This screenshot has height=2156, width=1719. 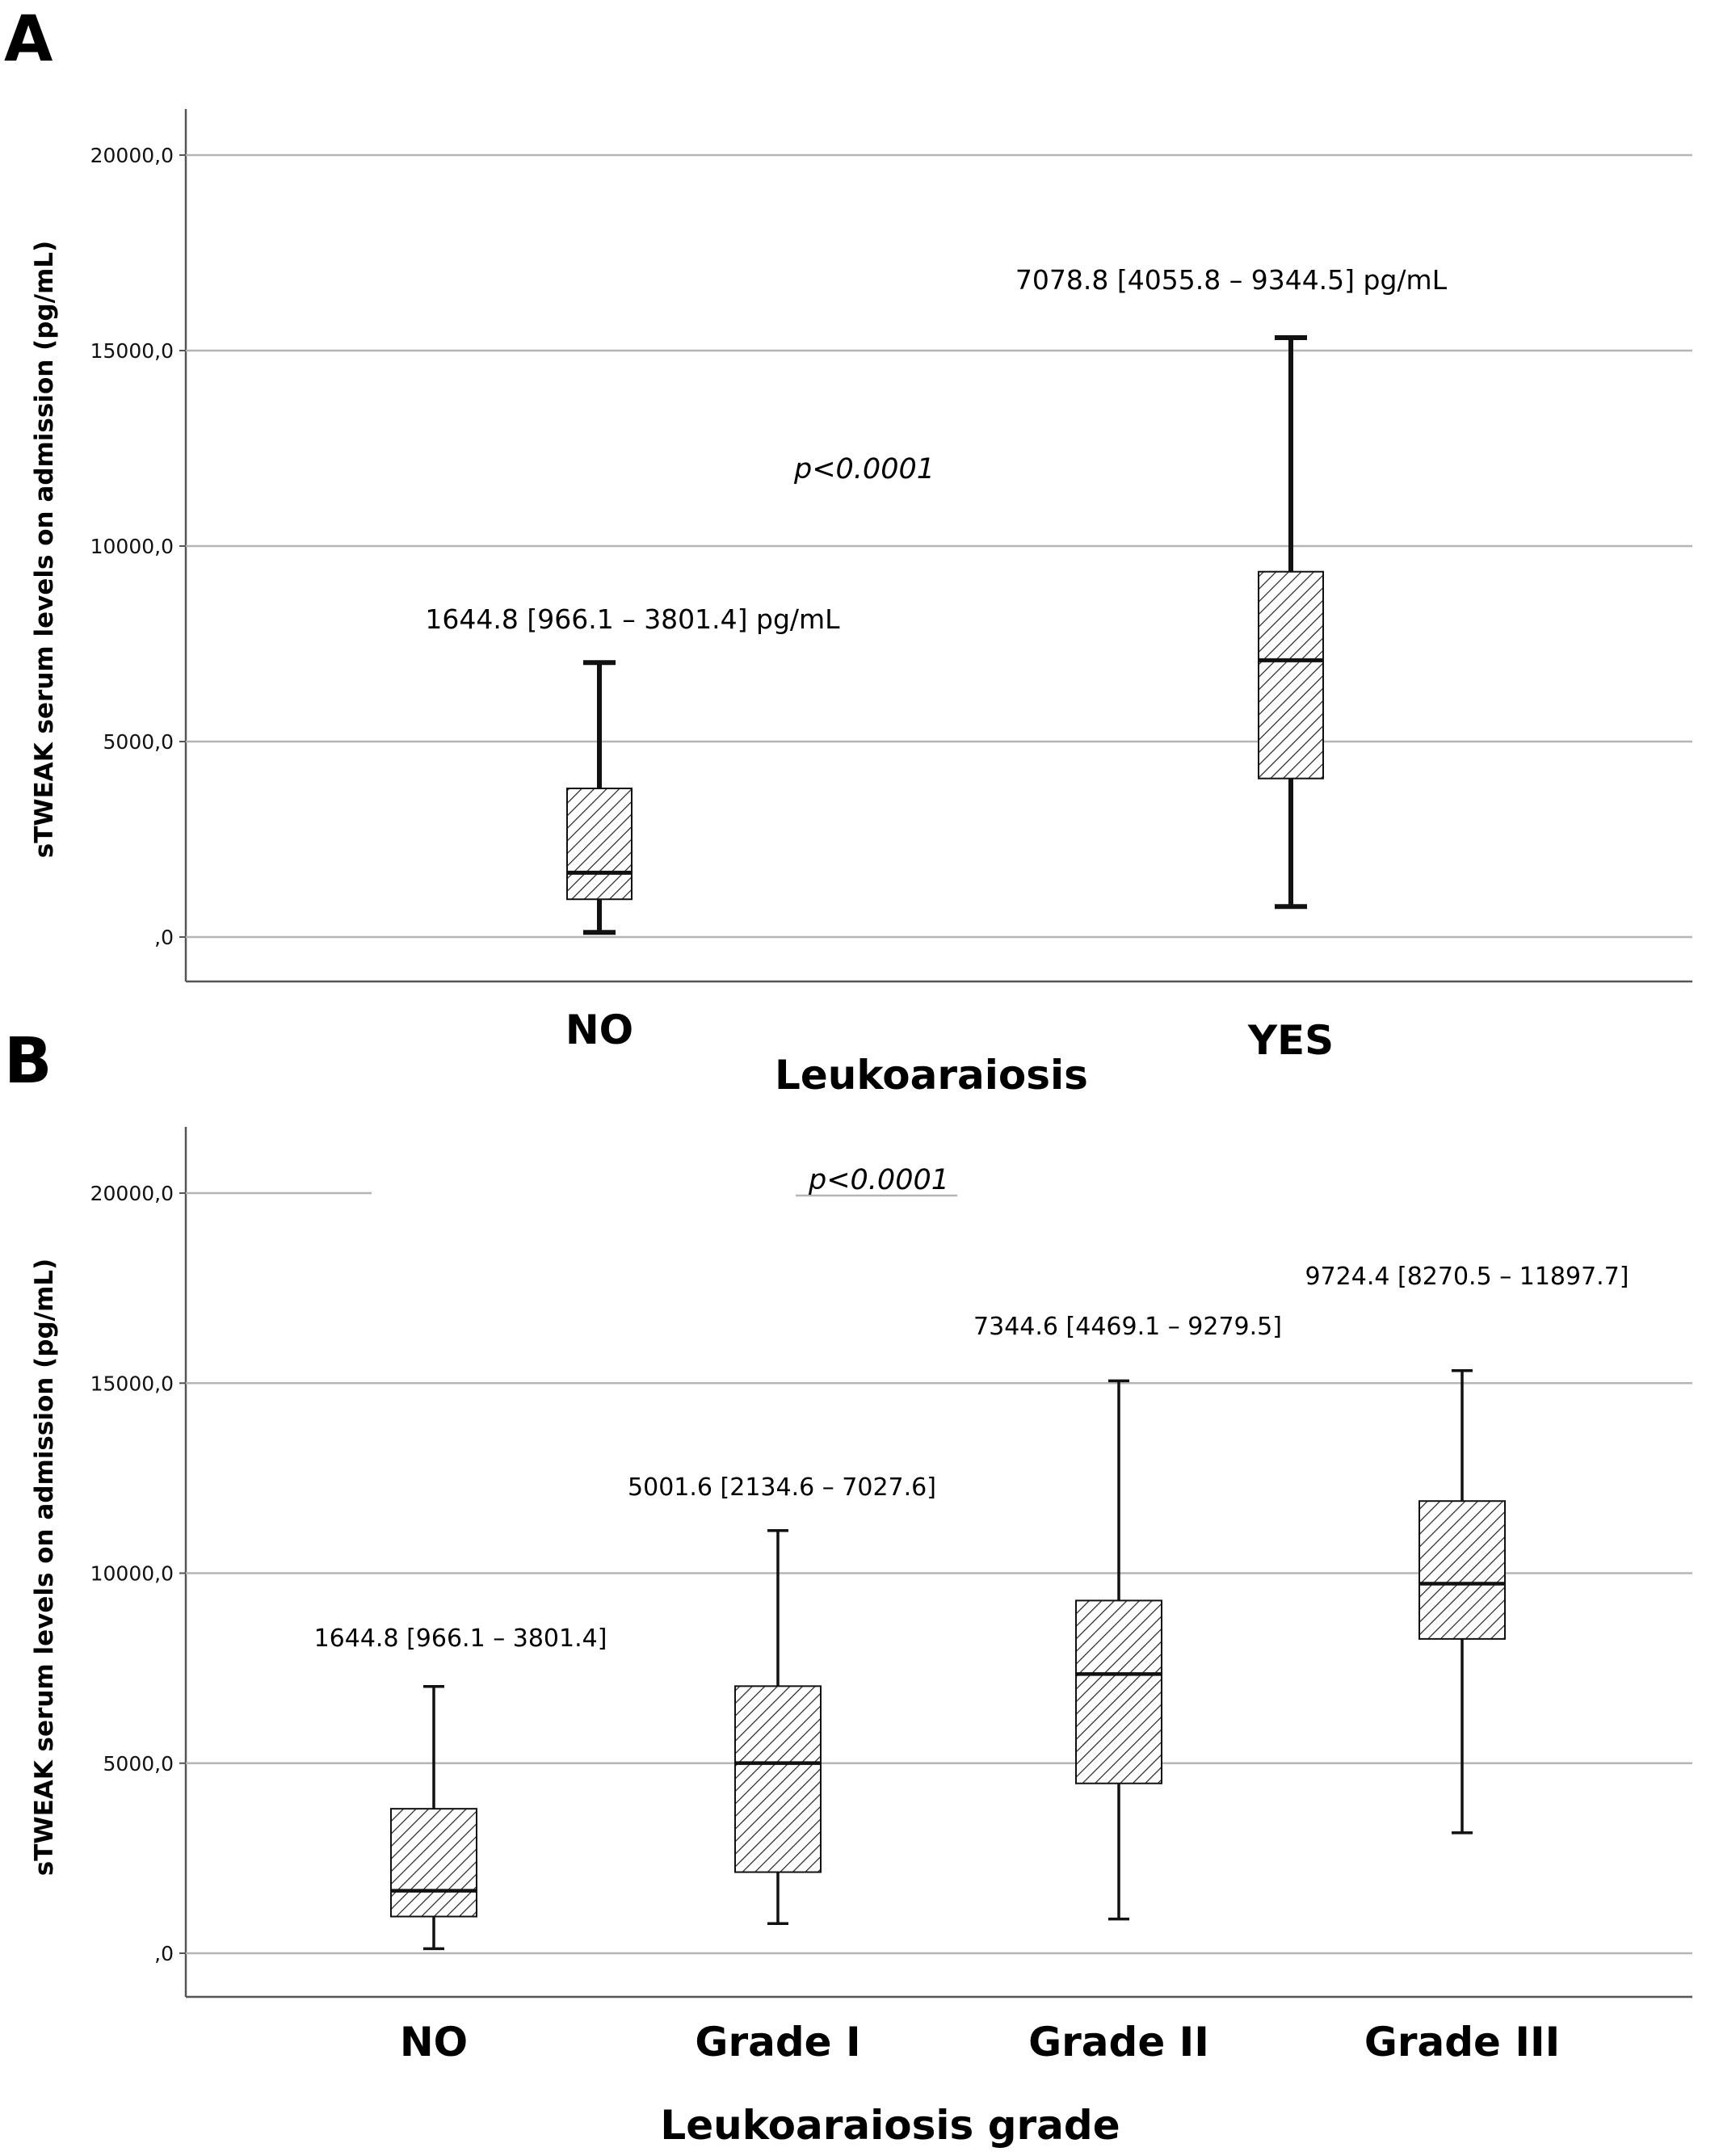 What do you see at coordinates (777, 2042) in the screenshot?
I see `x-category-label: Grade I` at bounding box center [777, 2042].